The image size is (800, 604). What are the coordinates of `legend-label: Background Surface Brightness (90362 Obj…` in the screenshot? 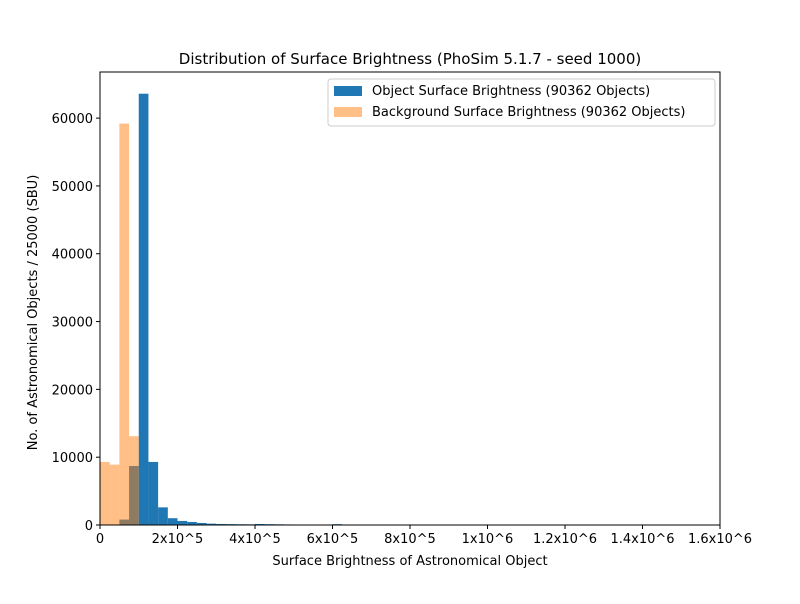 It's located at (528, 112).